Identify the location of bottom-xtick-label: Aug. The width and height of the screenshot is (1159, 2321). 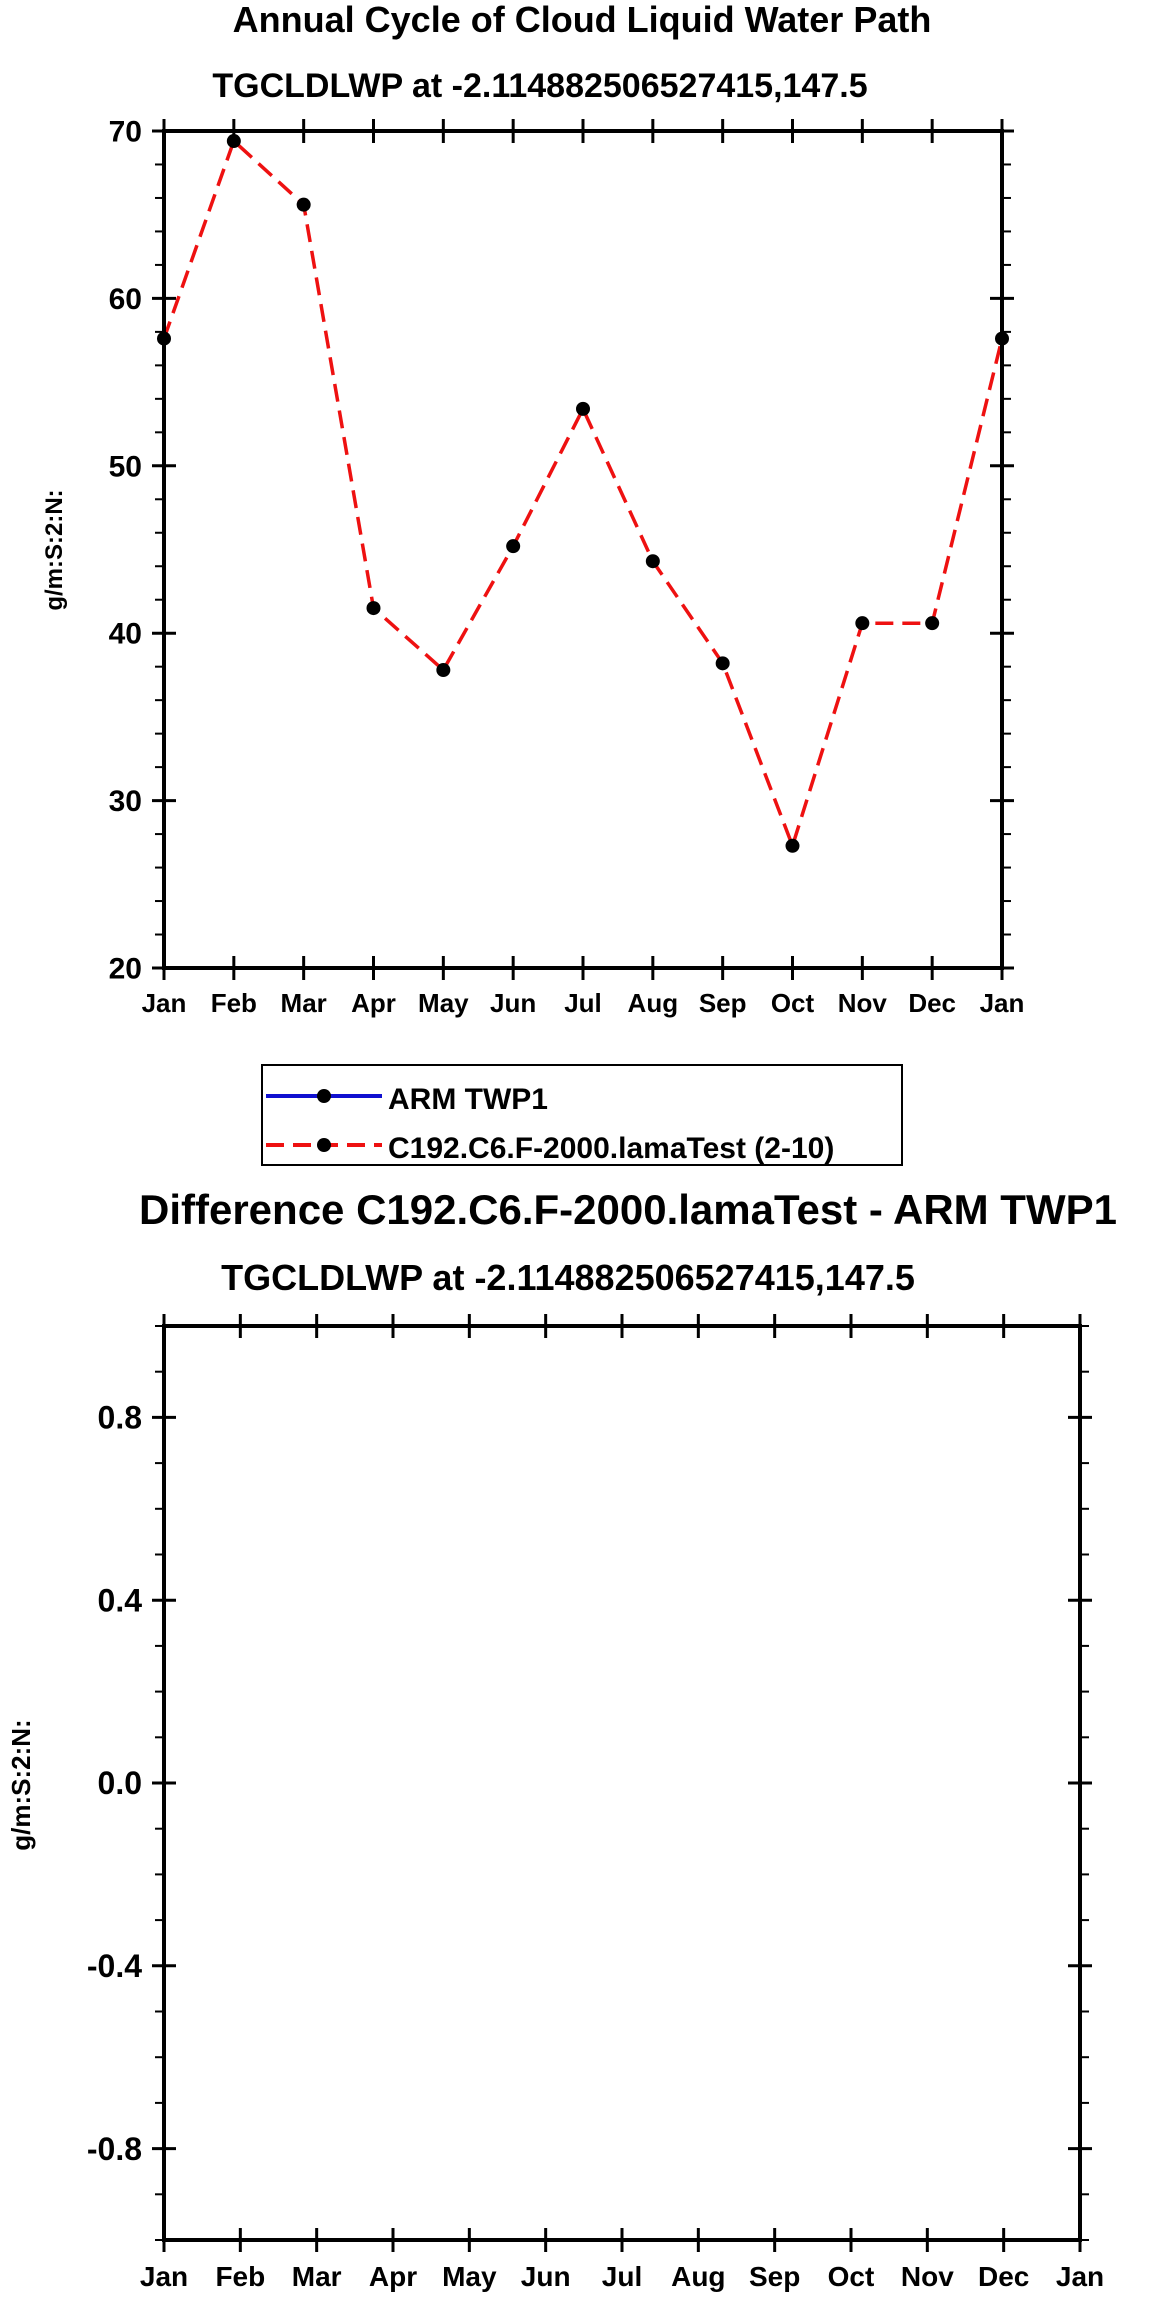
(698, 2276).